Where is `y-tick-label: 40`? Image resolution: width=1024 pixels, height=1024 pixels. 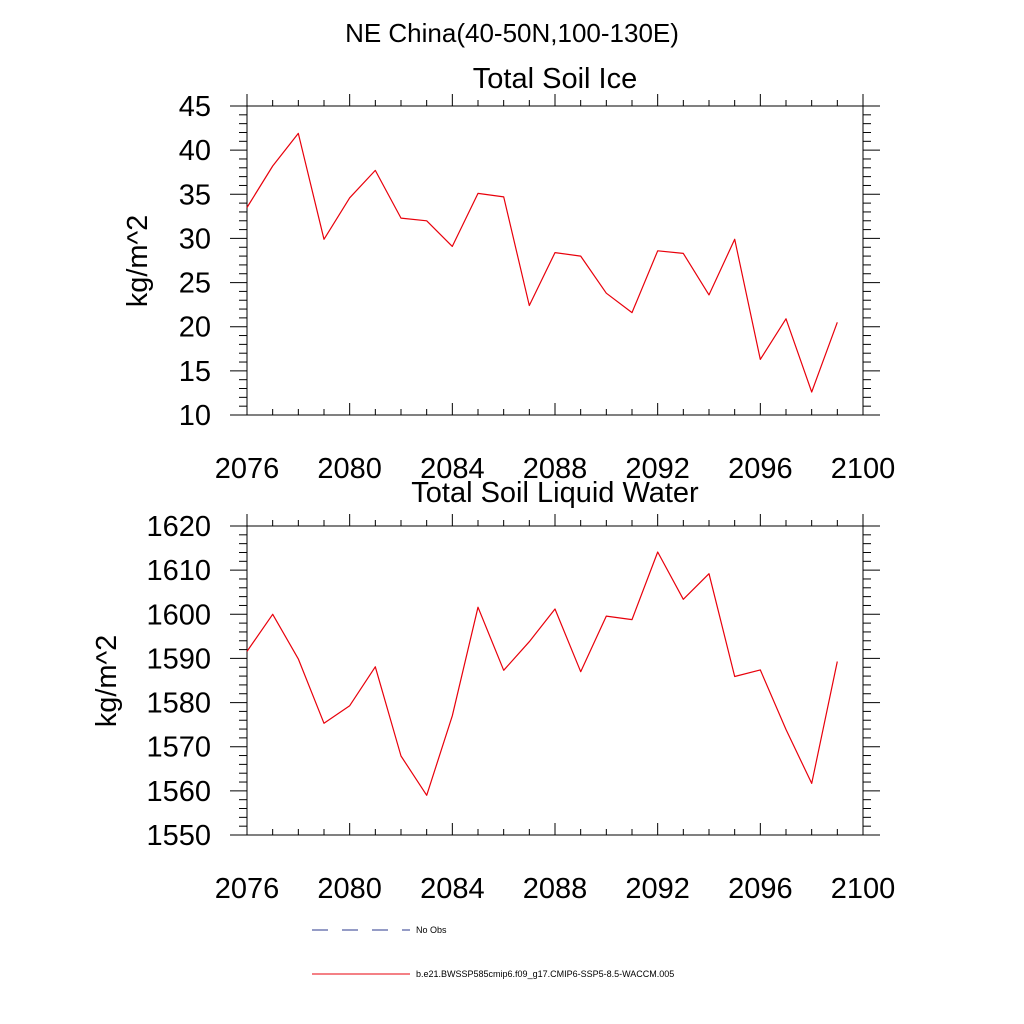
y-tick-label: 40 is located at coordinates (195, 151).